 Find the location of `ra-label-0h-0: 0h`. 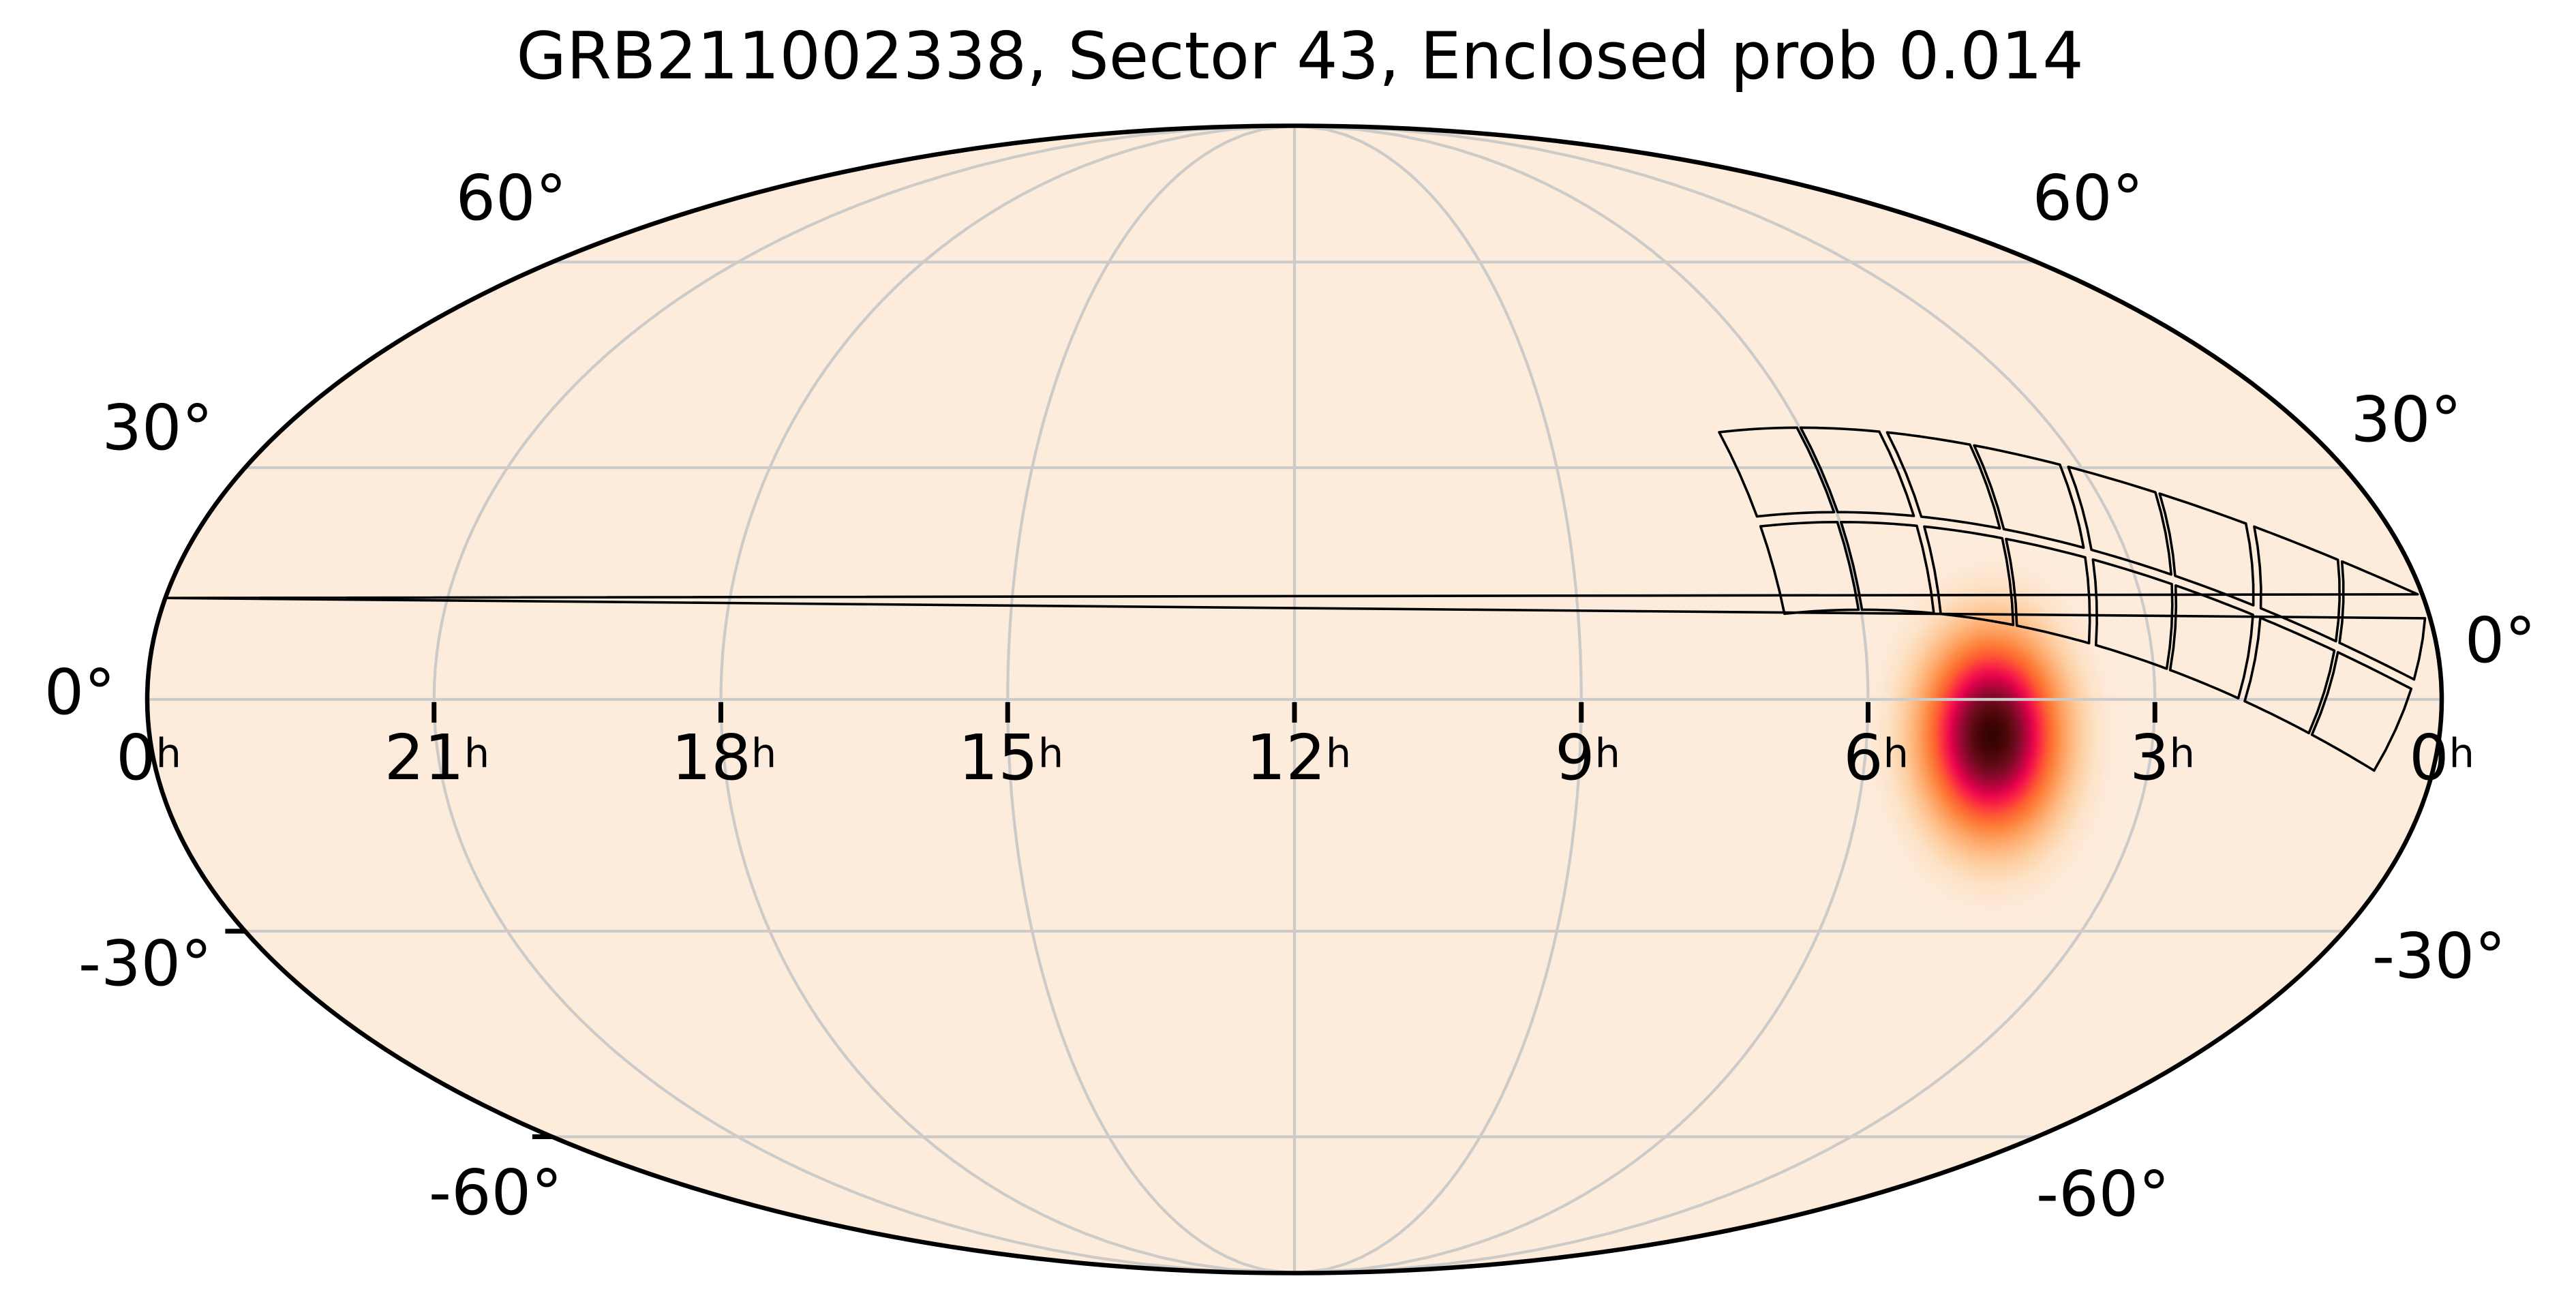

ra-label-0h-0: 0h is located at coordinates (148, 757).